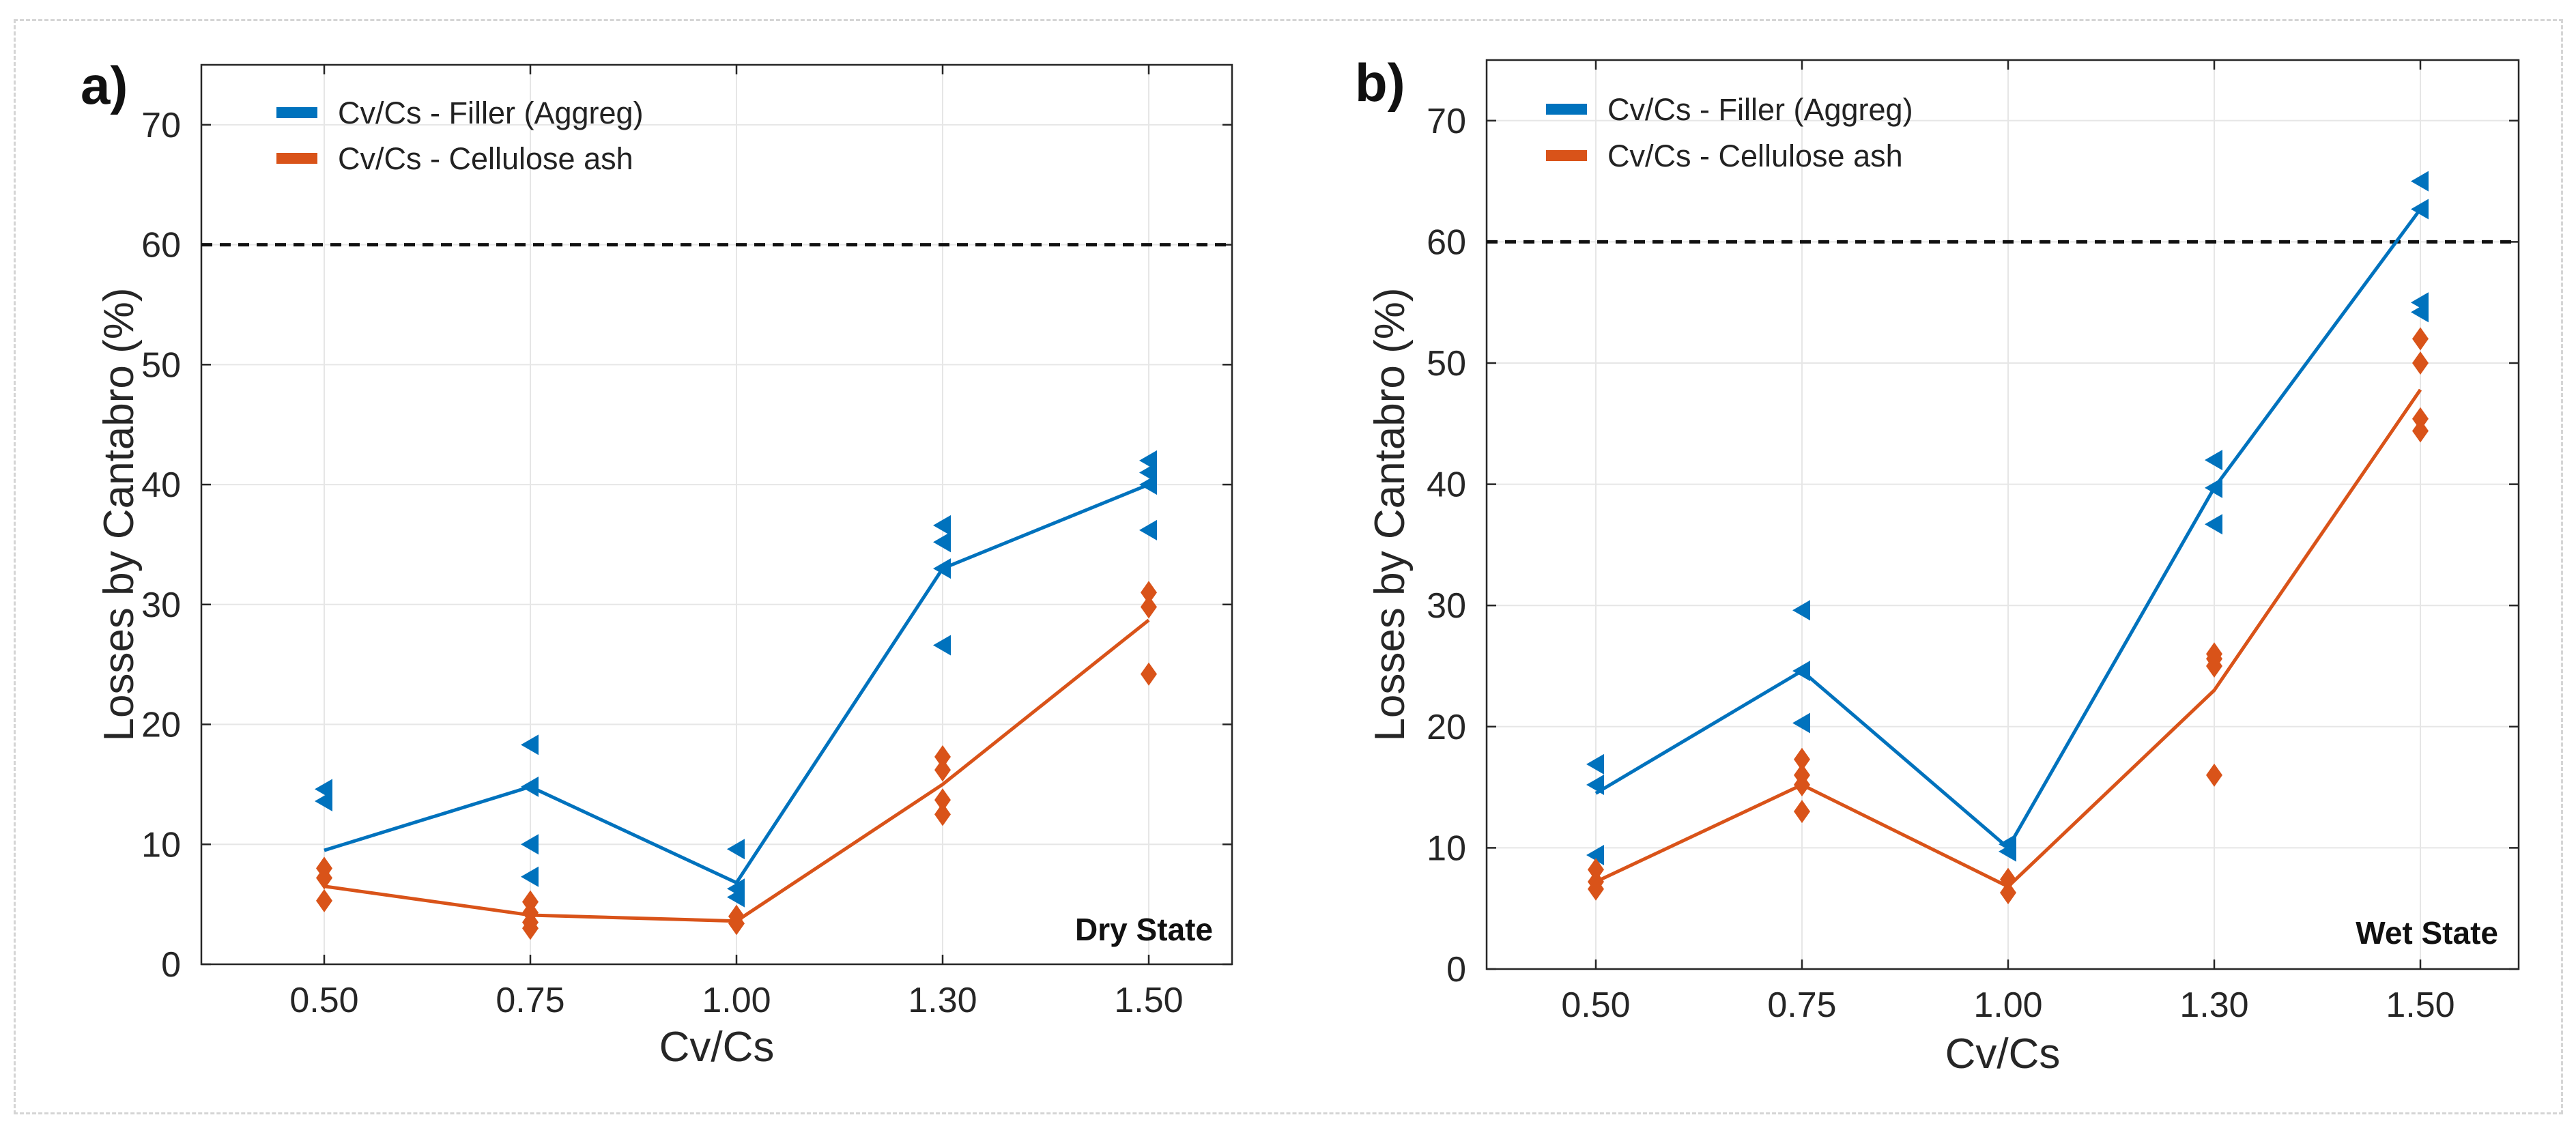  Describe the element at coordinates (2003, 1054) in the screenshot. I see `panel-b-xaxis-label: Cv/Cs` at that location.